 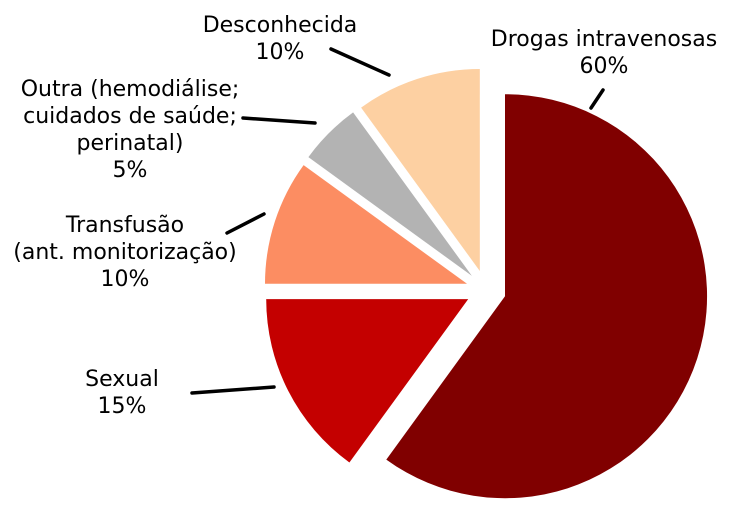 What do you see at coordinates (367, 381) in the screenshot?
I see `pie-slice-sexual` at bounding box center [367, 381].